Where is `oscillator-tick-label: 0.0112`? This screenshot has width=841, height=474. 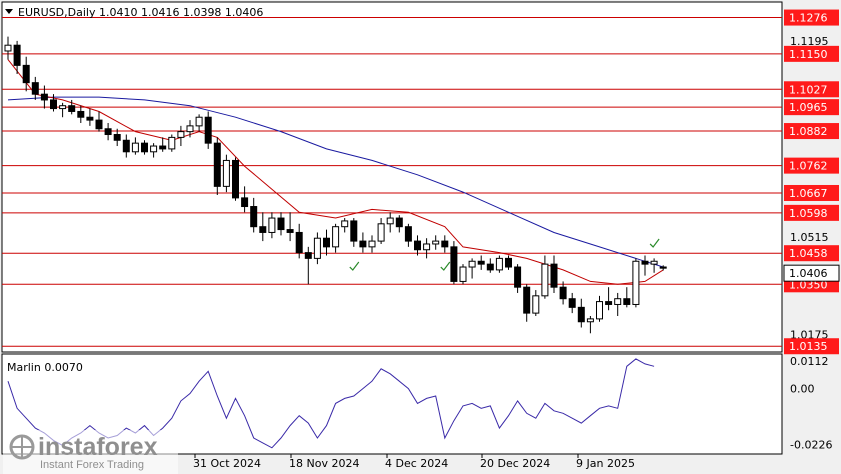 oscillator-tick-label: 0.0112 is located at coordinates (809, 361).